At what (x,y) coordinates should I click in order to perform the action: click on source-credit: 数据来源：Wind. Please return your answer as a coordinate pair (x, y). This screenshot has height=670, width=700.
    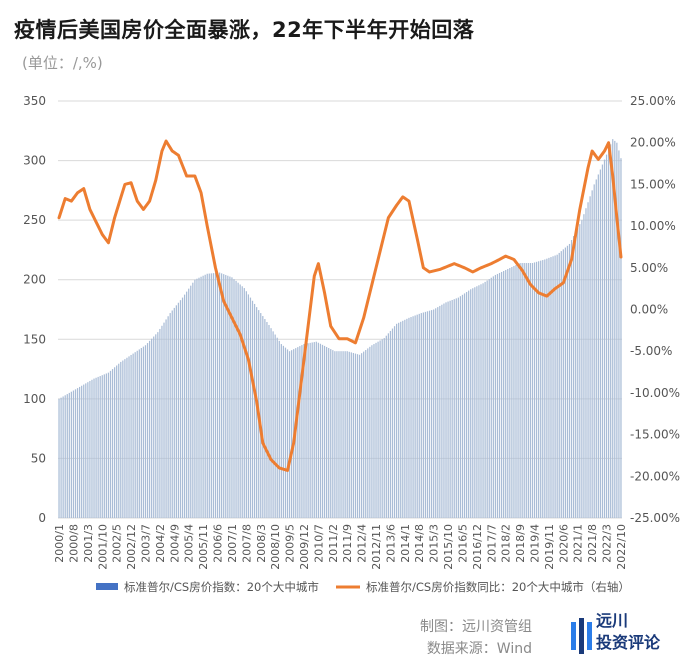
    Looking at the image, I should click on (479, 649).